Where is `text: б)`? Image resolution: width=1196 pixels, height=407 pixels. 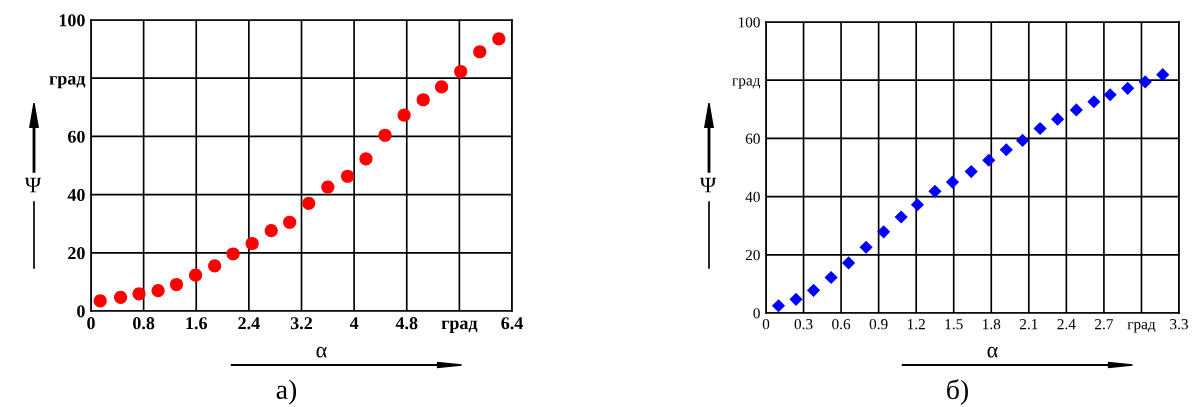 text: б) is located at coordinates (957, 392).